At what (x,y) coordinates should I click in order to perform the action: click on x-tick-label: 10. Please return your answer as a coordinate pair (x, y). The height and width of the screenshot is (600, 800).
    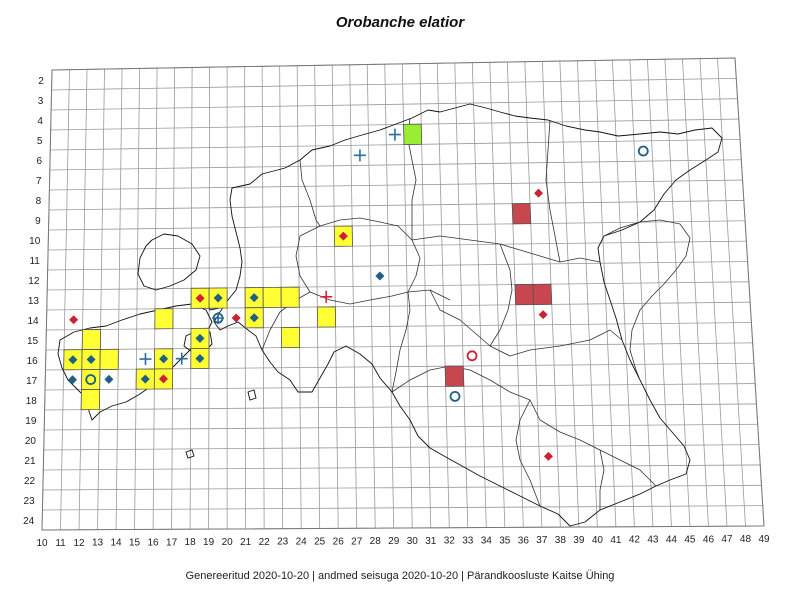
    Looking at the image, I should click on (42, 543).